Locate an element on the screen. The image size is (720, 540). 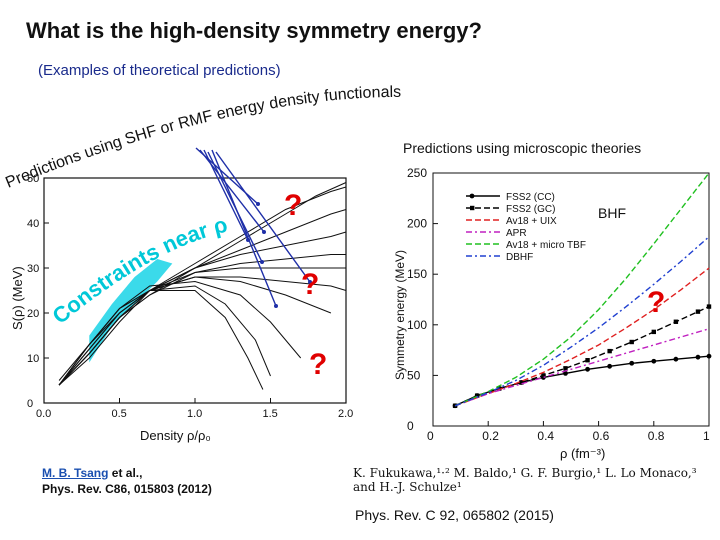
legend-entry: Av18 + UIX is located at coordinates (531, 221).